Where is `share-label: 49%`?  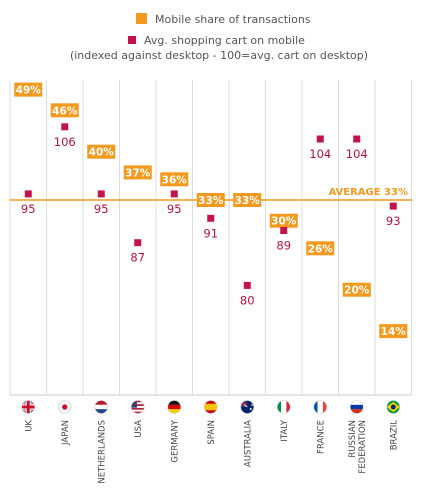
share-label: 49% is located at coordinates (29, 91).